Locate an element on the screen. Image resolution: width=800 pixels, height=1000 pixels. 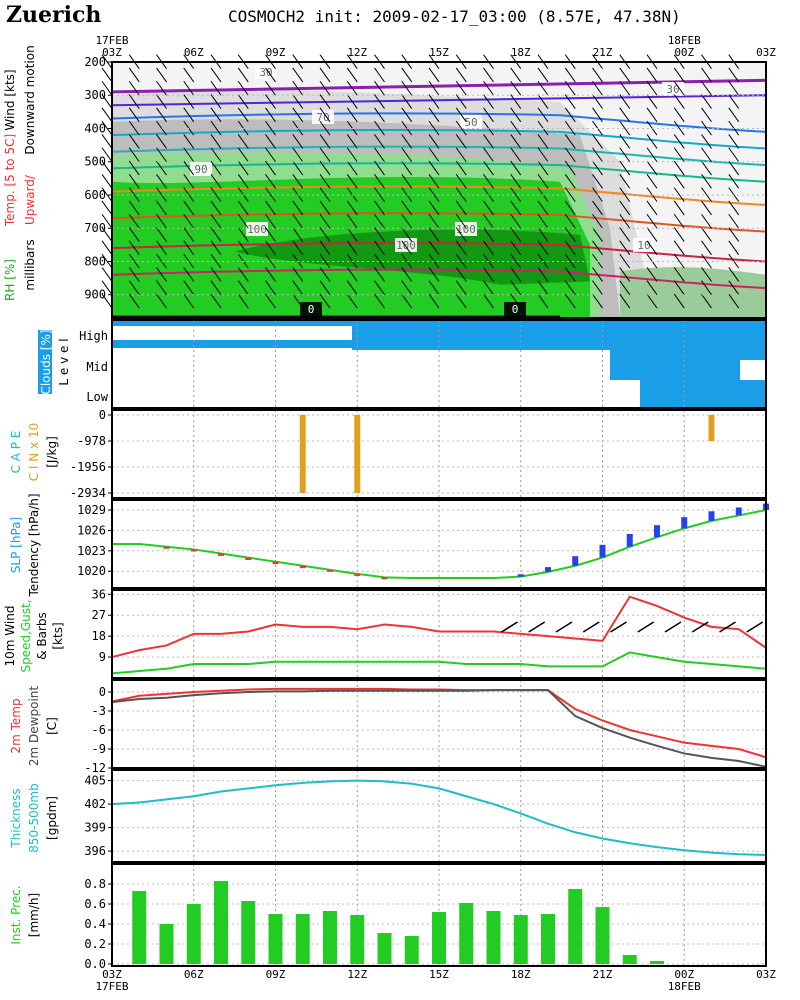
rh-shade-low is located at coordinates (693, 292).